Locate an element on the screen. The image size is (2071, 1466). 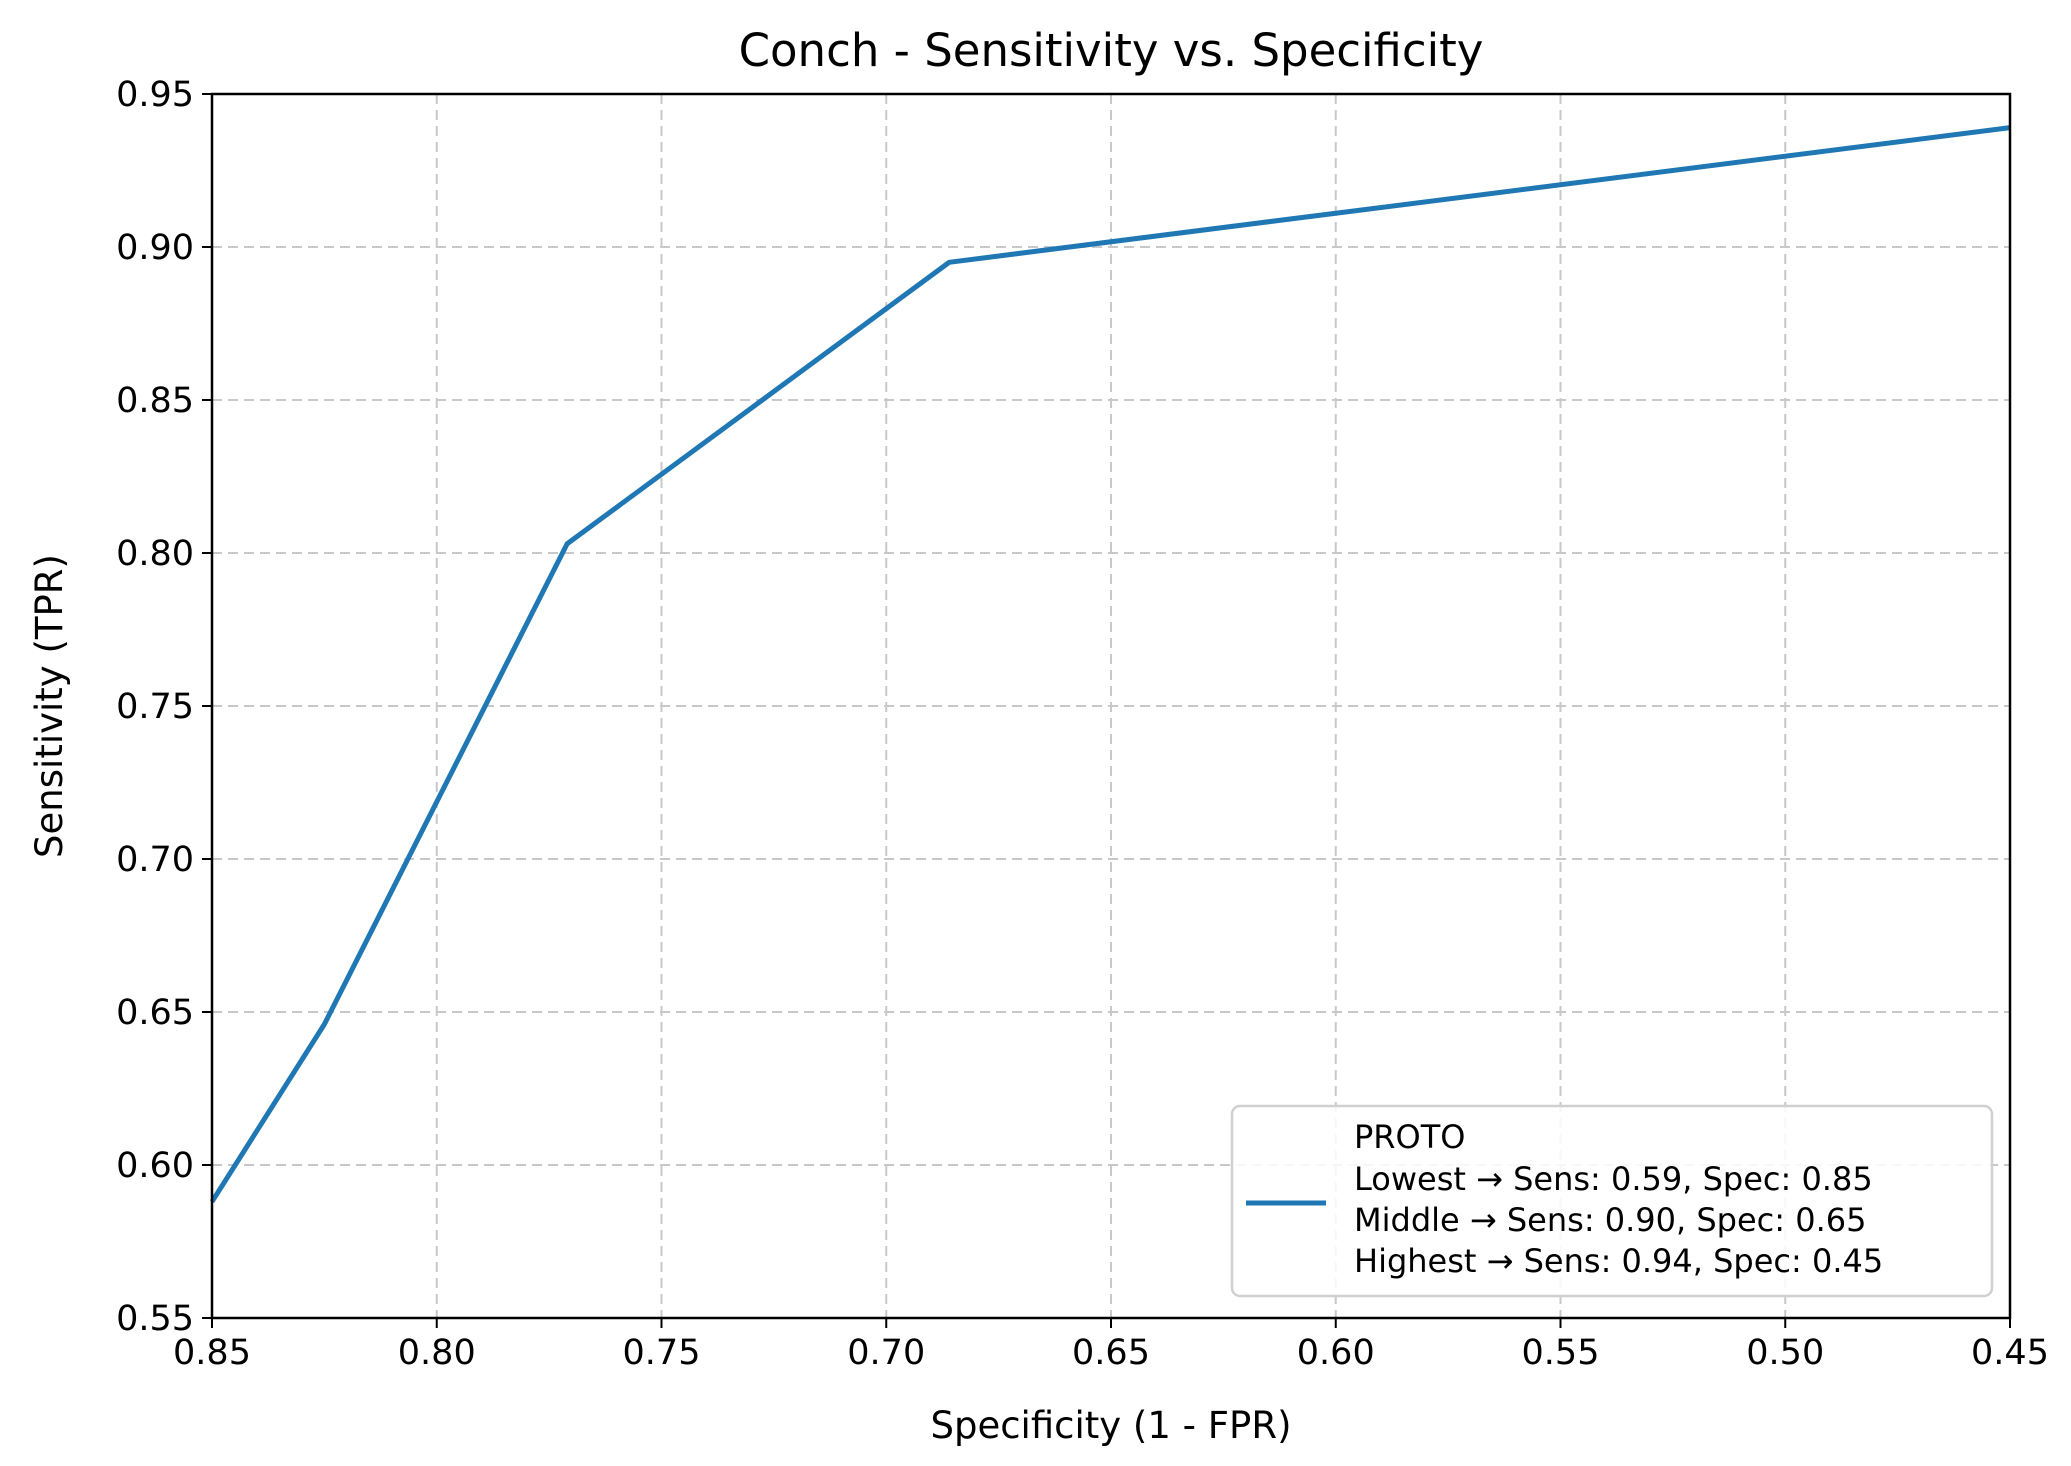
x-tick-label: 0.60 is located at coordinates (1336, 1353).